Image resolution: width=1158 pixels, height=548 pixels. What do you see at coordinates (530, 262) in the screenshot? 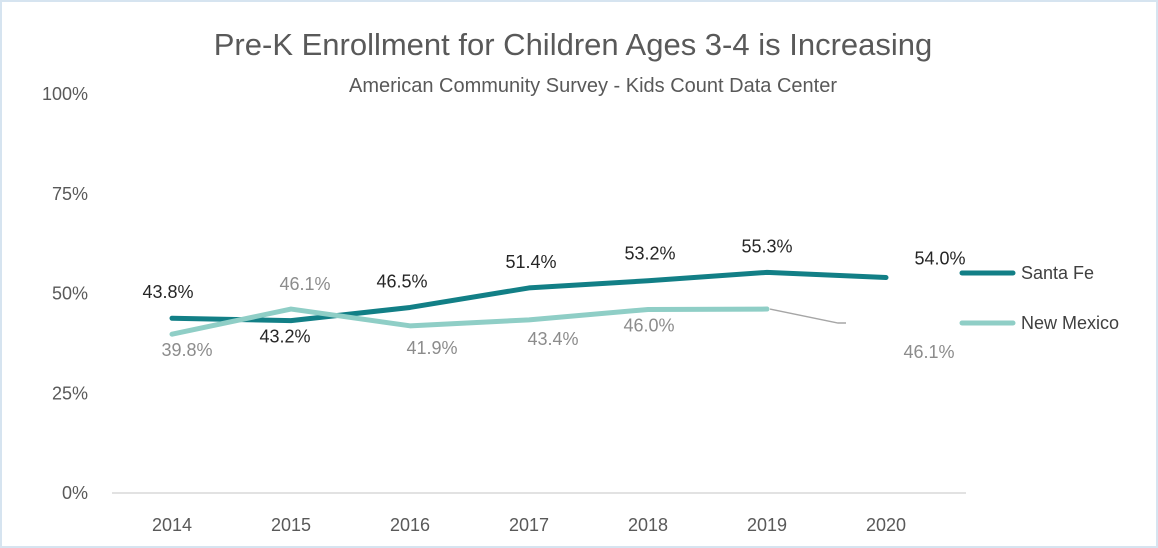
I see `data-label-santa-fe: 51.4%` at bounding box center [530, 262].